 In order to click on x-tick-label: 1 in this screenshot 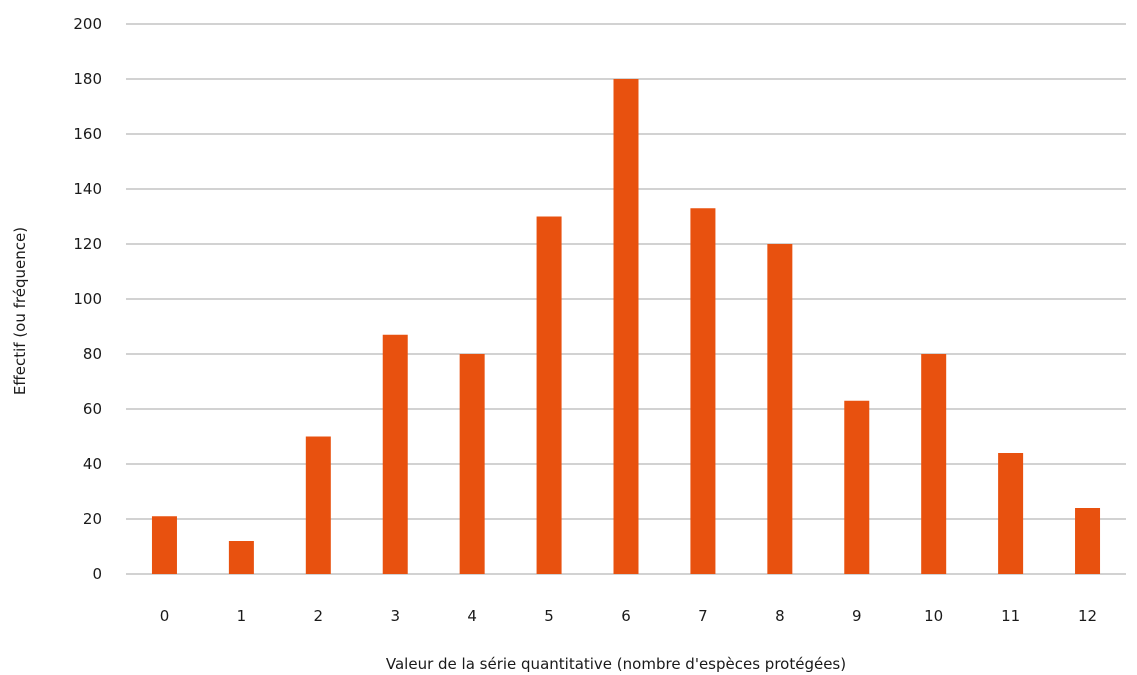, I will do `click(242, 616)`.